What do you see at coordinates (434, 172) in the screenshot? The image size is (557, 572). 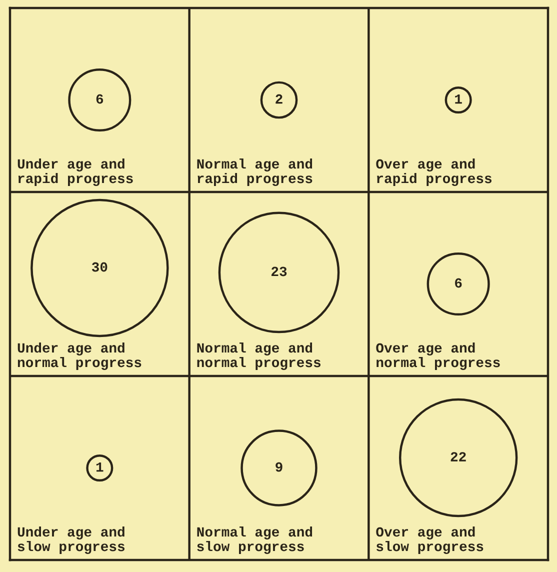 I see `category-label: Over age and rapid progress` at bounding box center [434, 172].